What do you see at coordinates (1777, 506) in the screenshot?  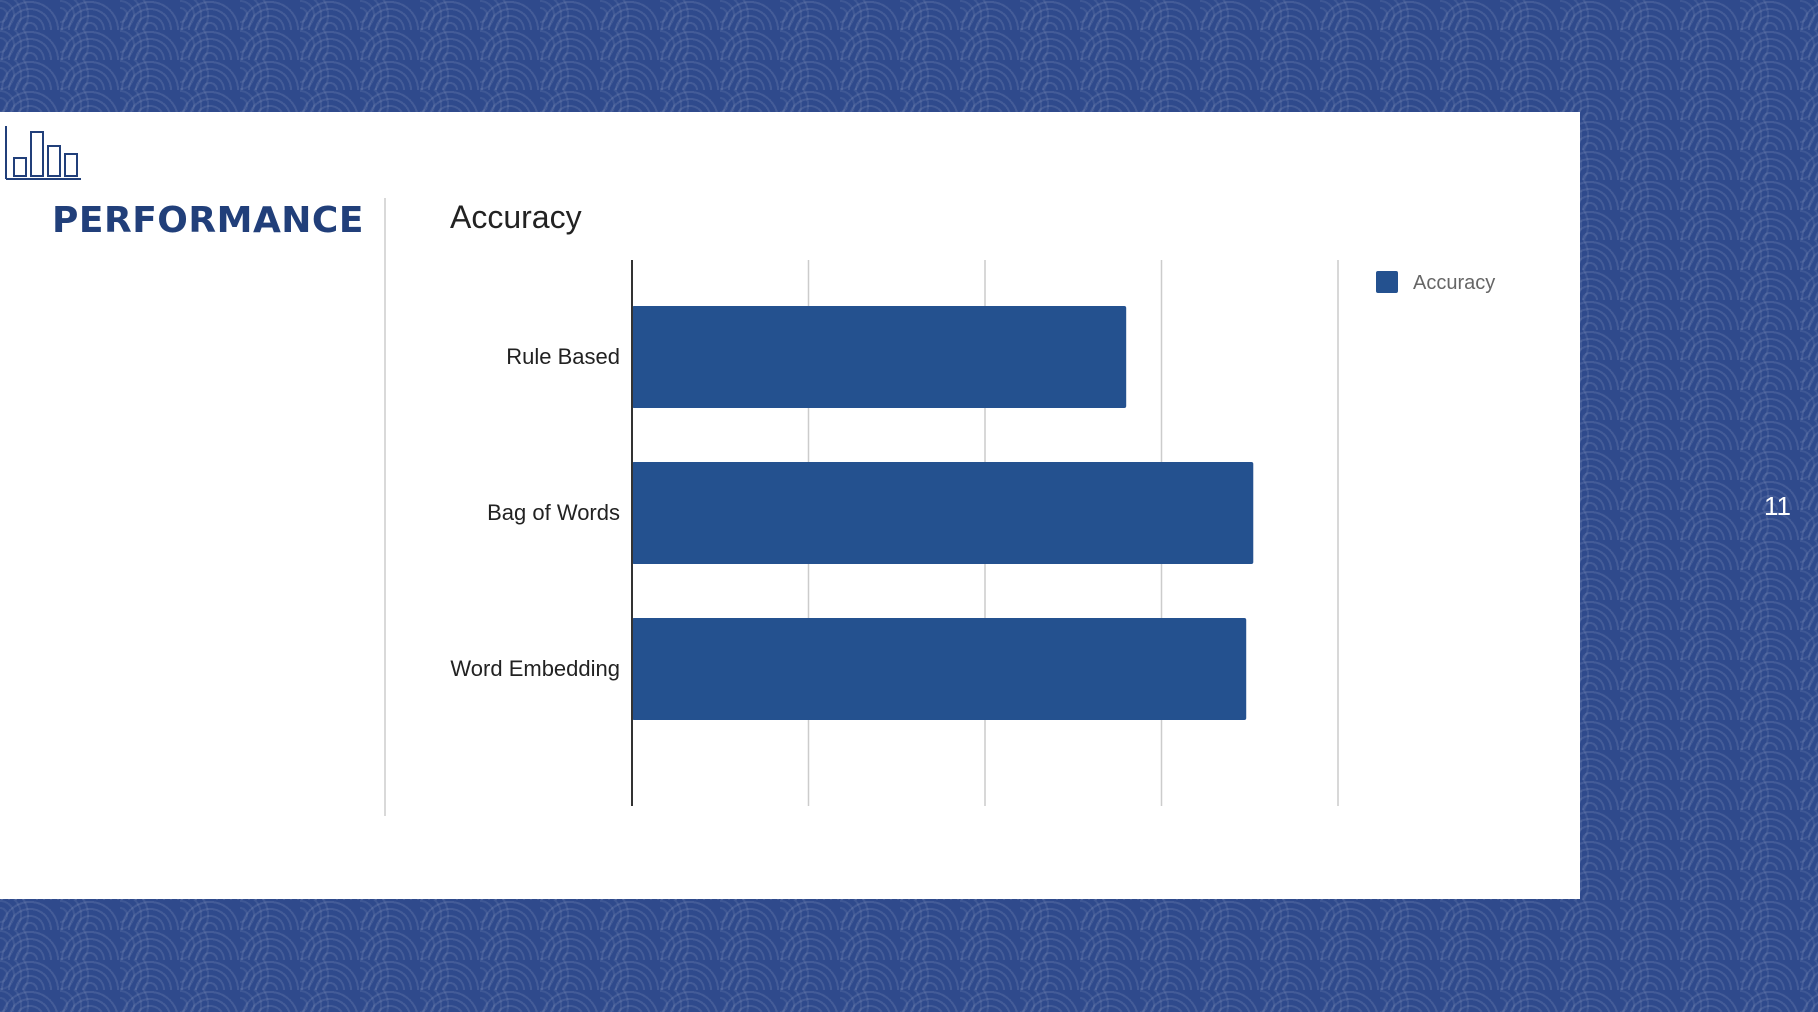 I see `page-number: 11` at bounding box center [1777, 506].